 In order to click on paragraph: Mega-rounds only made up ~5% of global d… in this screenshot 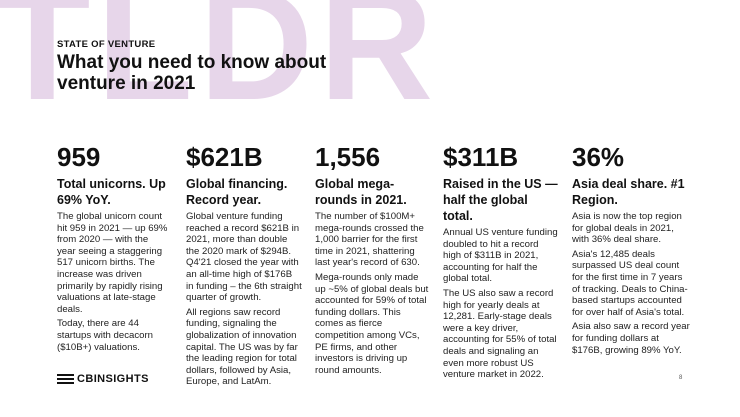, I will do `click(372, 323)`.